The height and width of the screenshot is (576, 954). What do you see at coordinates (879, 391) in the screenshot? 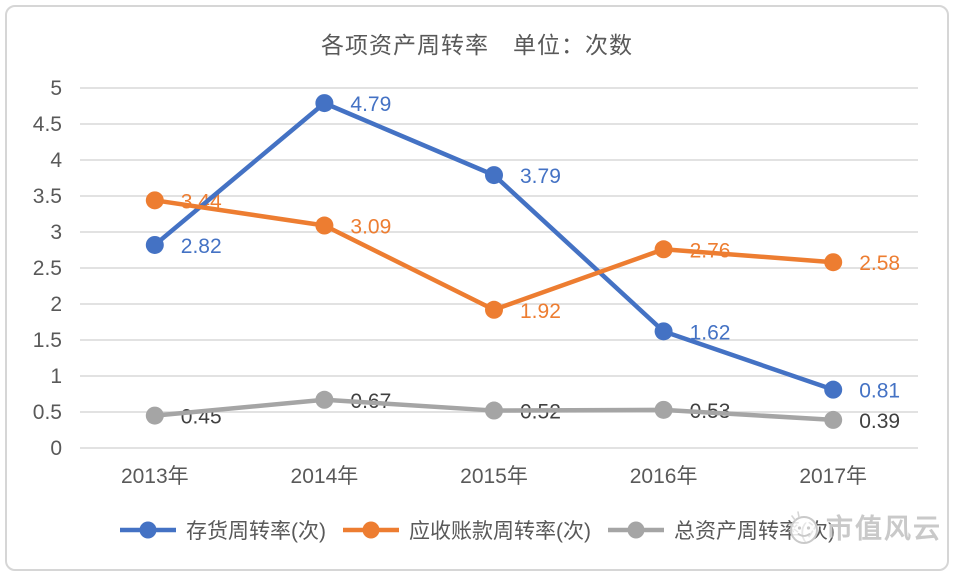
I see `data-point-label: 0.81` at bounding box center [879, 391].